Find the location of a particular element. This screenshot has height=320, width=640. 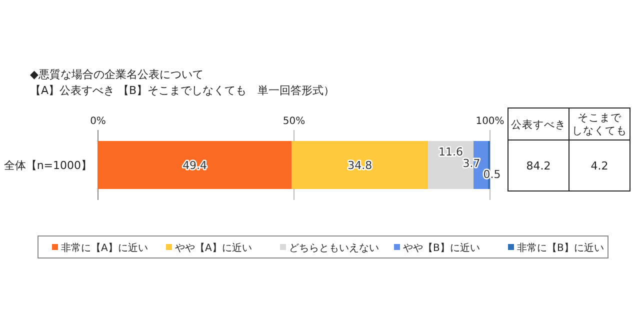

y-tick-label: 全体【n=1000】 is located at coordinates (48, 165).